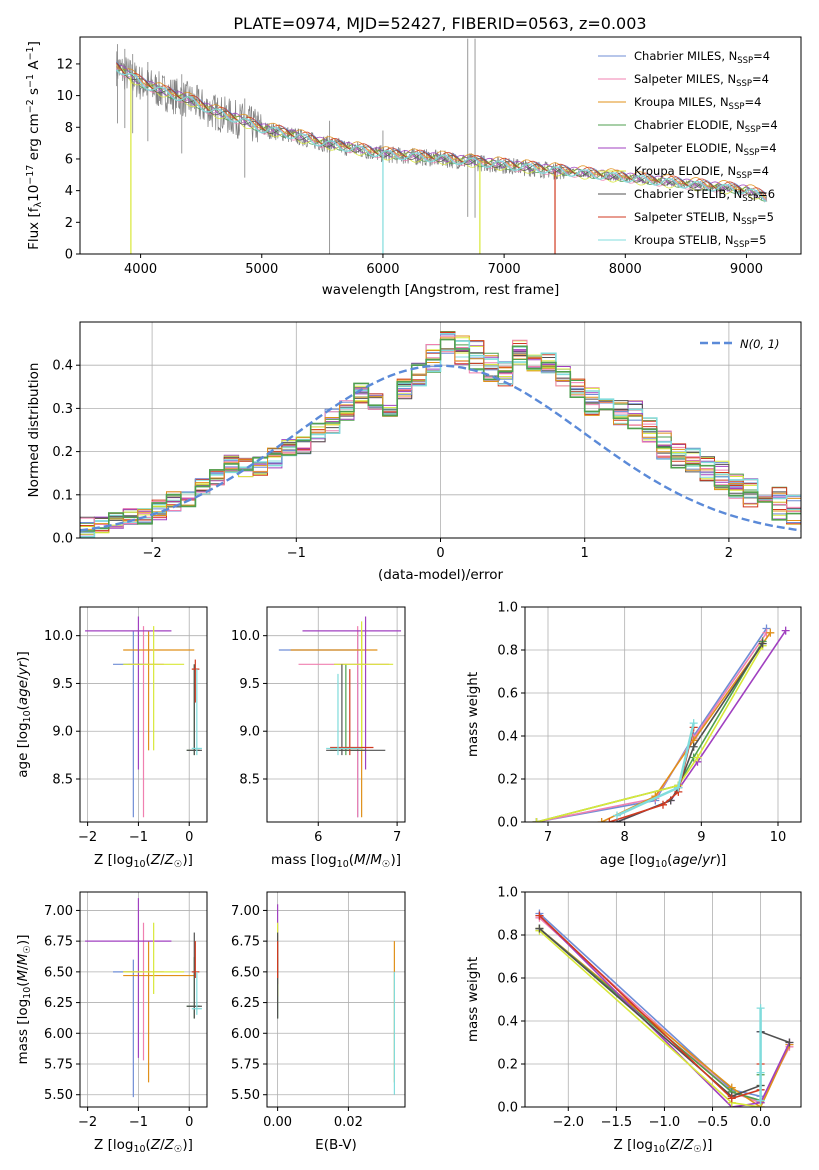 The height and width of the screenshot is (1170, 819). What do you see at coordinates (34, 67) in the screenshot?
I see `y-label-part: A` at bounding box center [34, 67].